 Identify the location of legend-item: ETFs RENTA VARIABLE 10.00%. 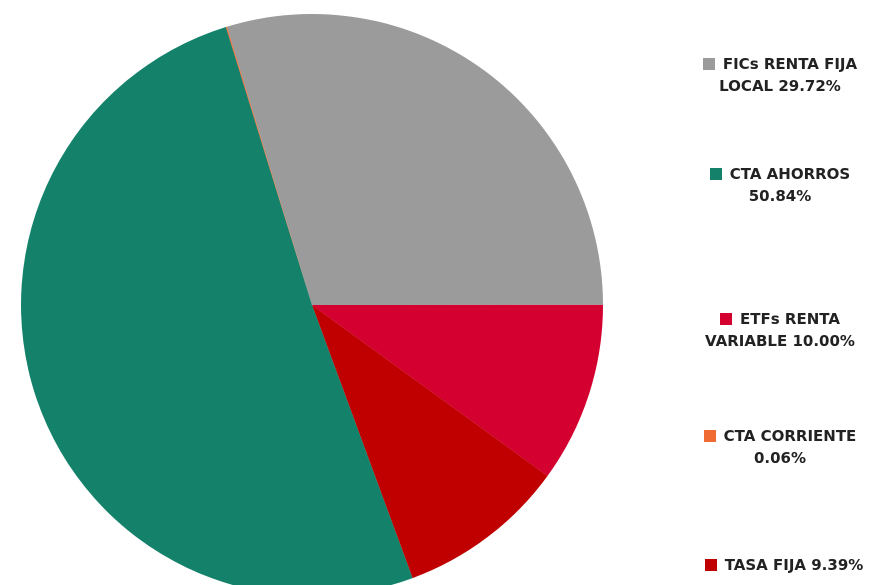
(780, 330).